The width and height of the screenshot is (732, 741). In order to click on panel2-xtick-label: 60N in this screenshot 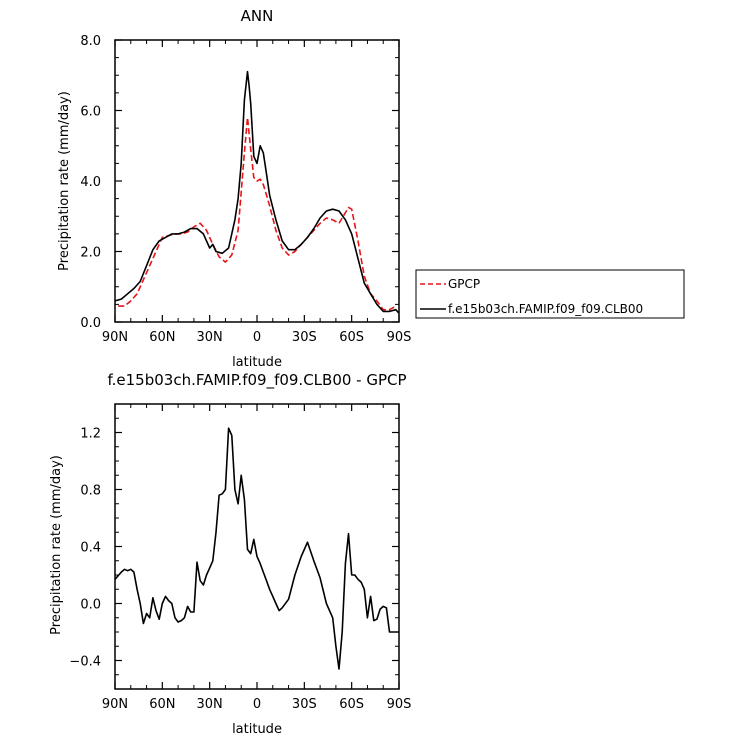, I will do `click(162, 704)`.